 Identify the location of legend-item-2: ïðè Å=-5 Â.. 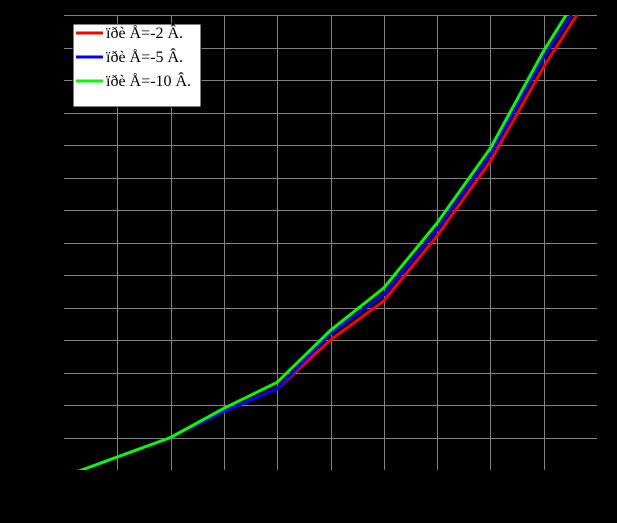
(129, 56).